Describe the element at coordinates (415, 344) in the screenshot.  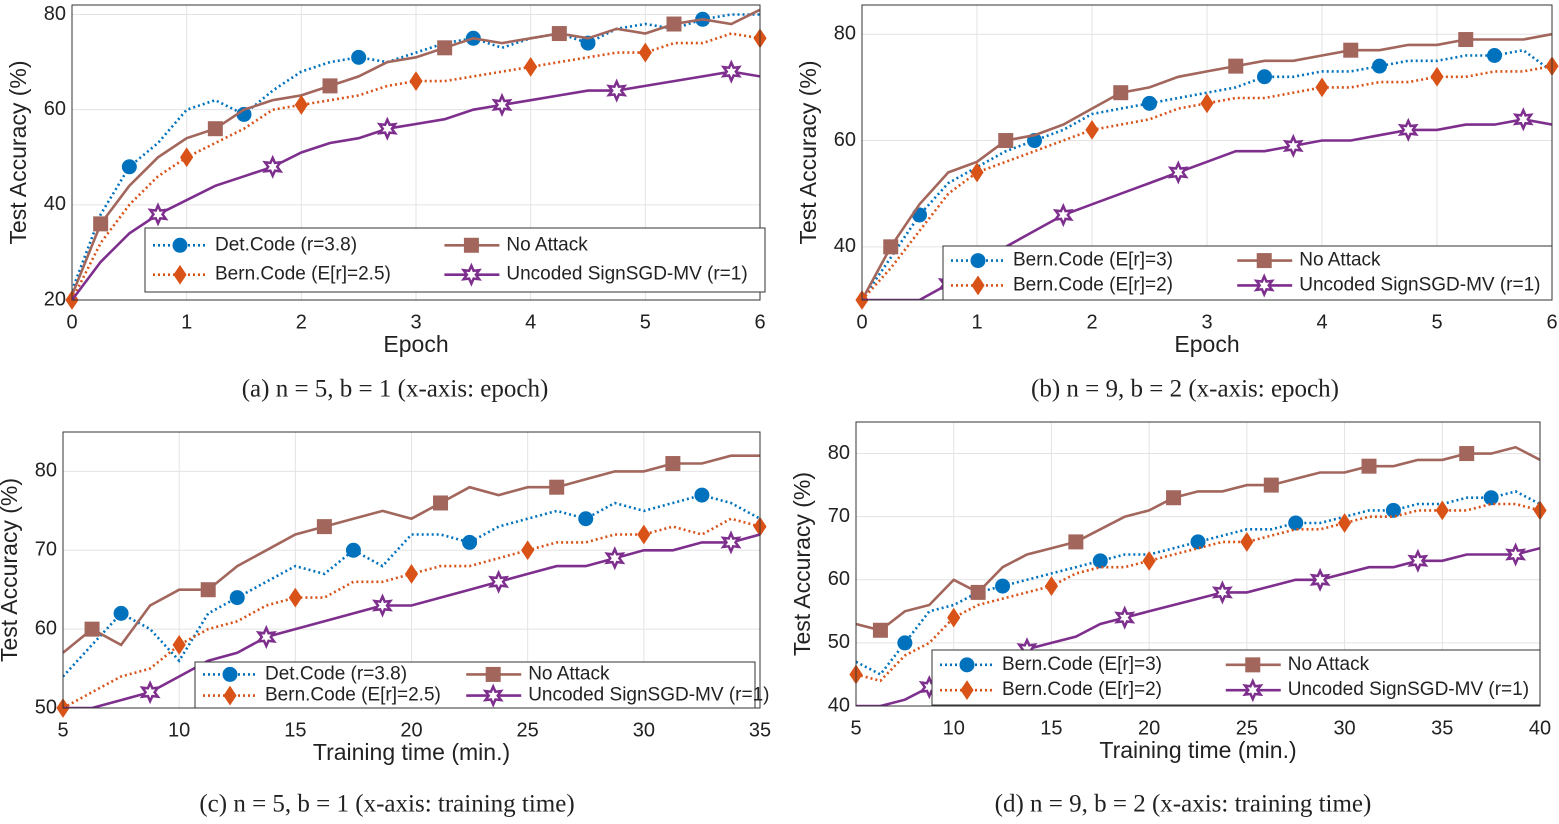
I see `x-axis-label: Epoch` at that location.